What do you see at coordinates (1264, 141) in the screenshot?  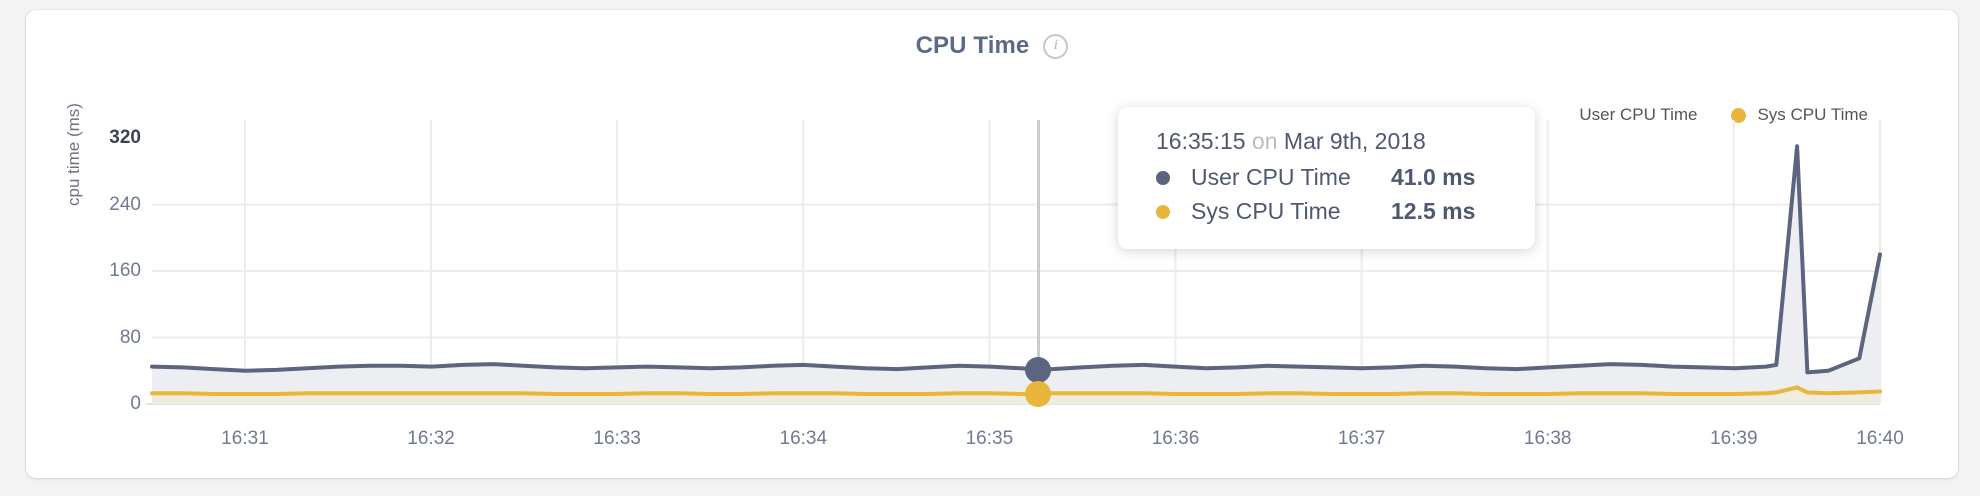 I see `tooltip-on-word: on` at bounding box center [1264, 141].